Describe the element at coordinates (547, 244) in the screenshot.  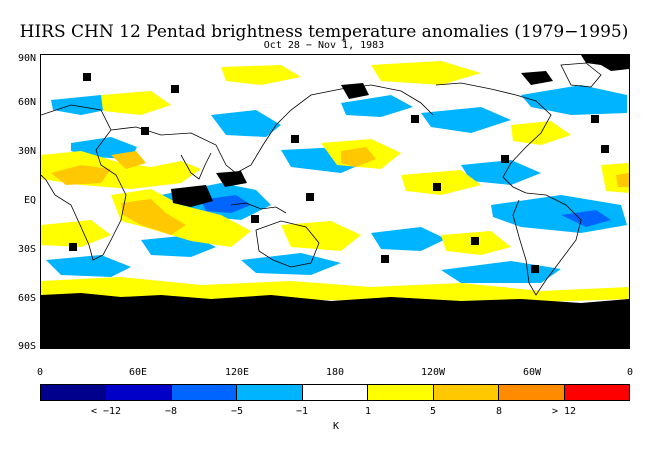
I see `coast-south-america` at that location.